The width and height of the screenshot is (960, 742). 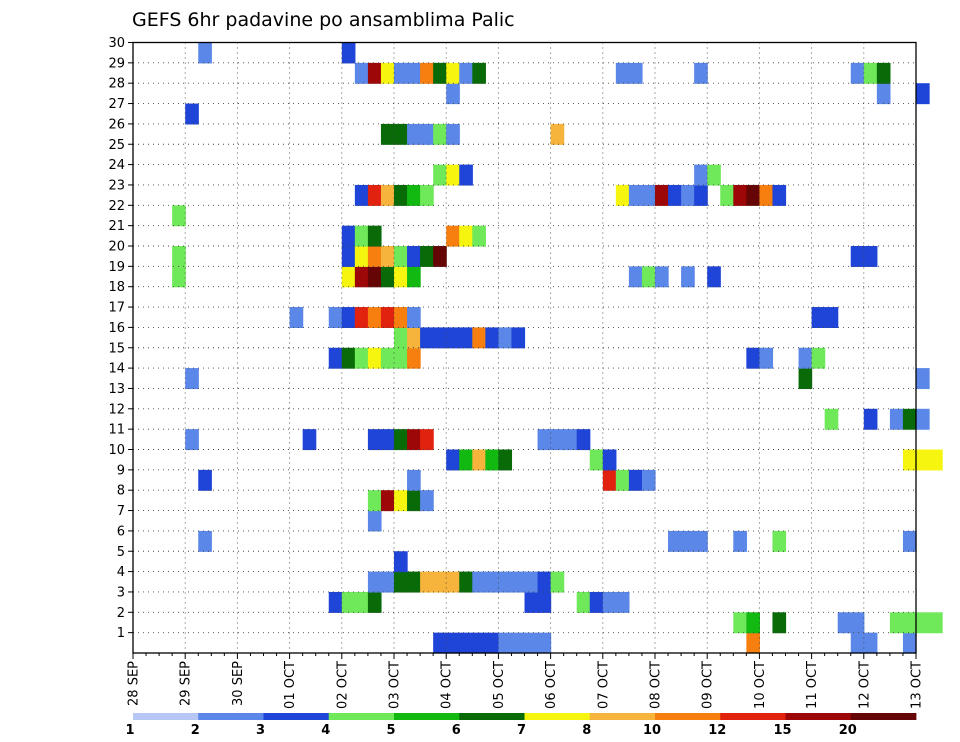 What do you see at coordinates (116, 450) in the screenshot?
I see `y-tick-label: 10` at bounding box center [116, 450].